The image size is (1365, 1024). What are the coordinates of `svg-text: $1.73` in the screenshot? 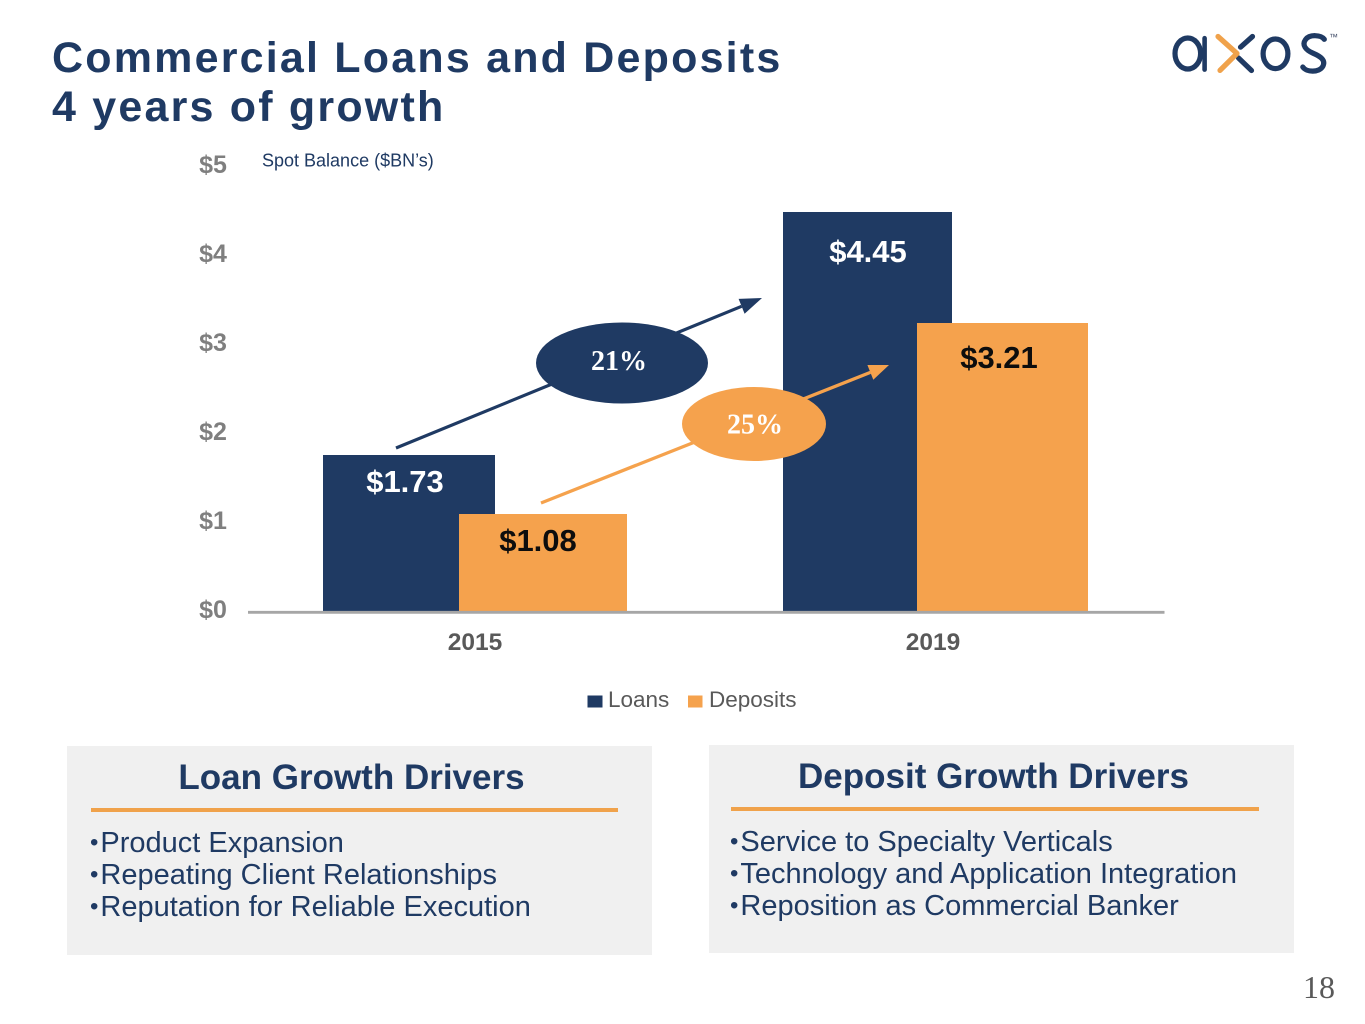 It's located at (405, 481).